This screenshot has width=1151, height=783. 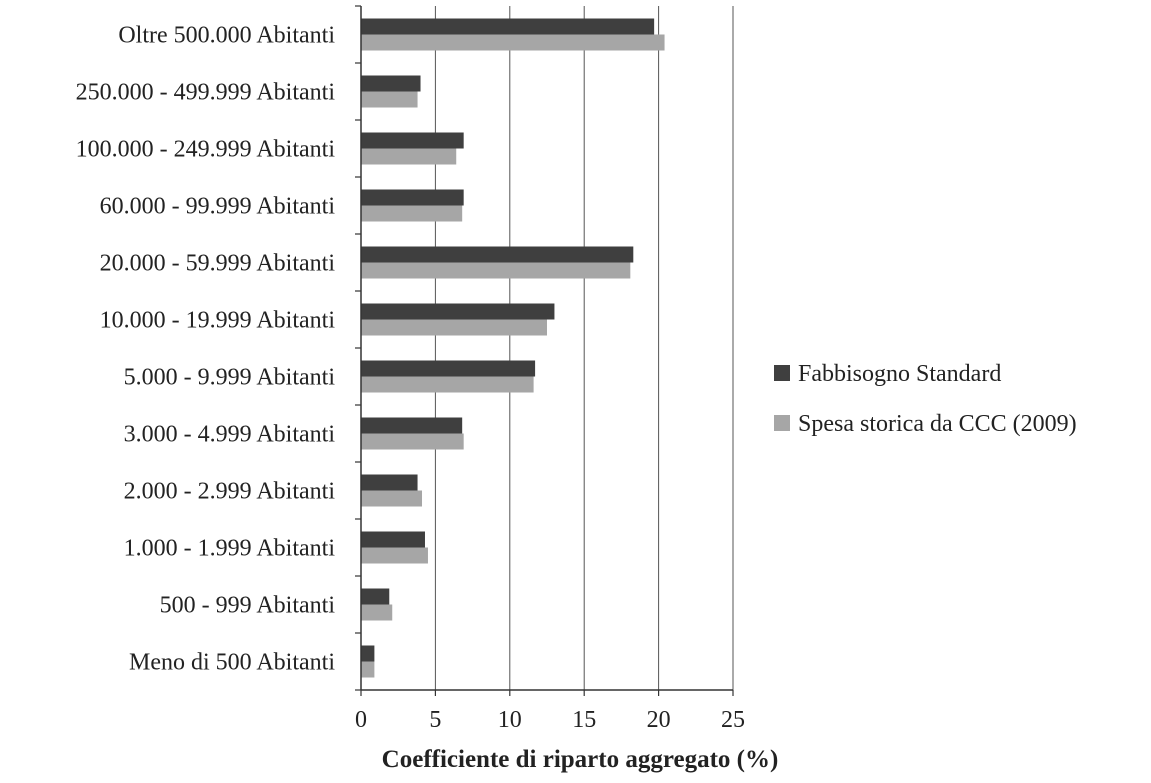 I want to click on category-label: 3.000 - 4.999 Abitanti, so click(x=230, y=435).